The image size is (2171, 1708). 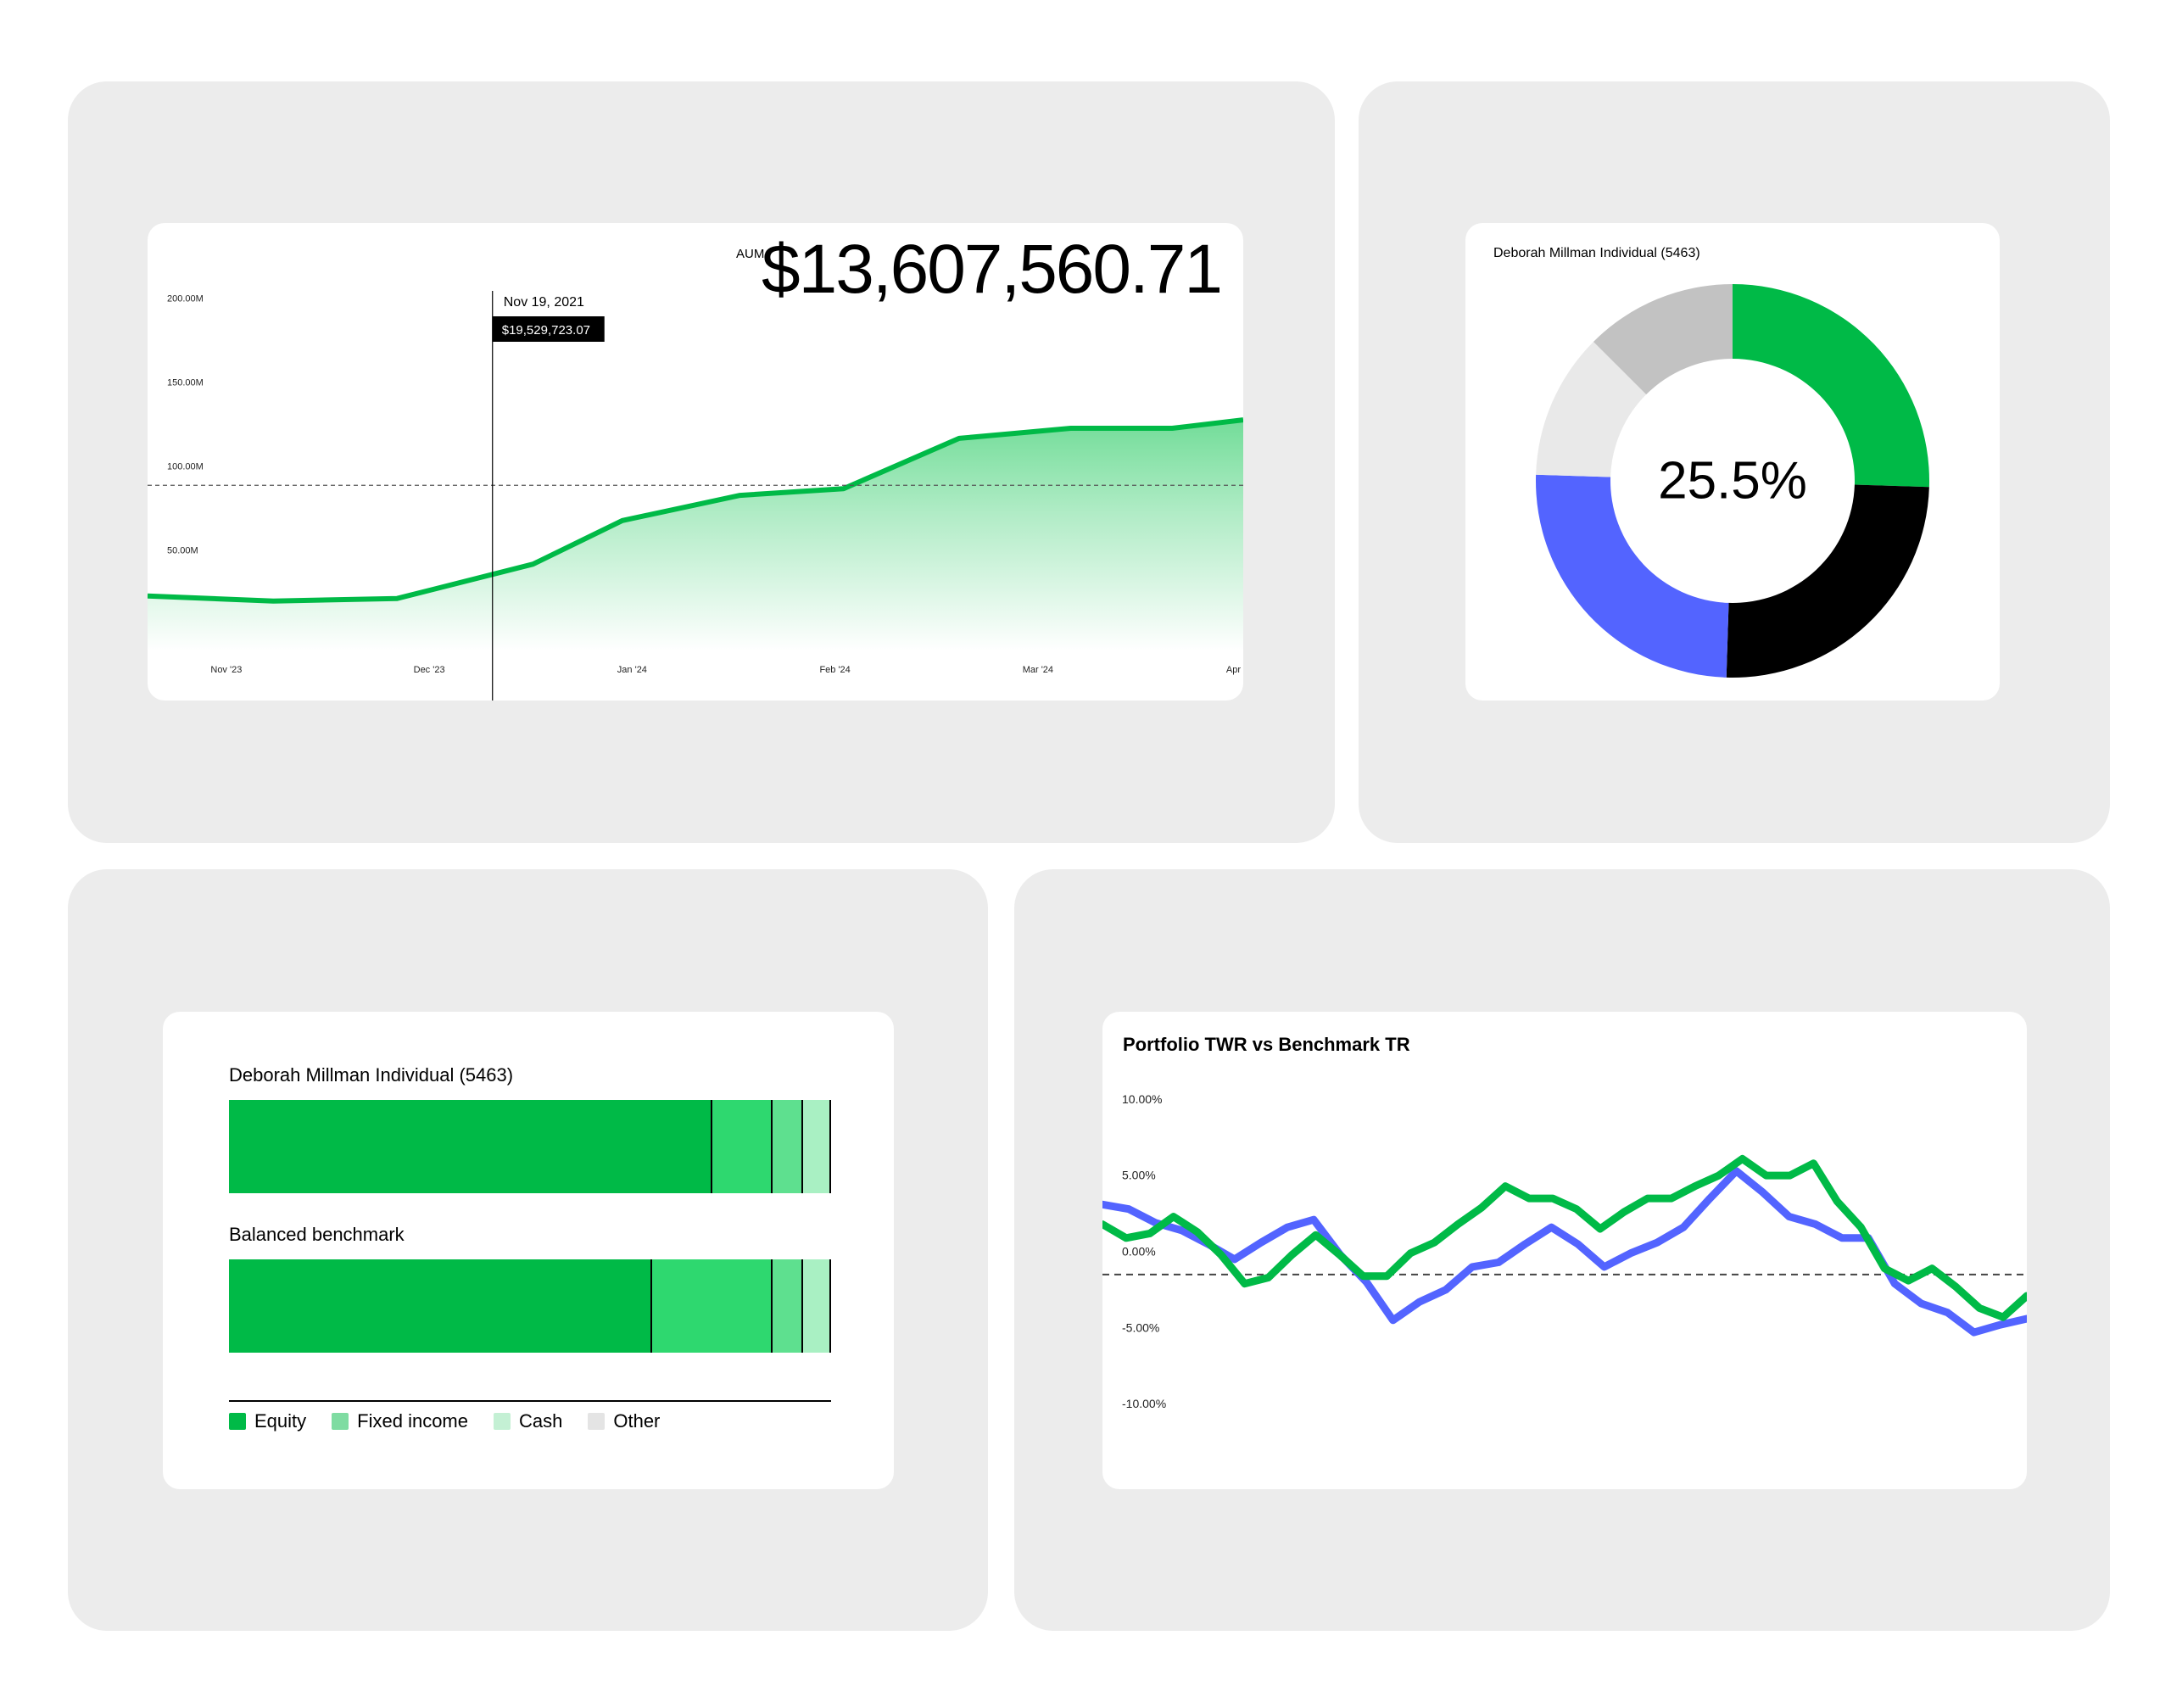 What do you see at coordinates (400, 1421) in the screenshot?
I see `legend-item-fixed-income: Fixed income` at bounding box center [400, 1421].